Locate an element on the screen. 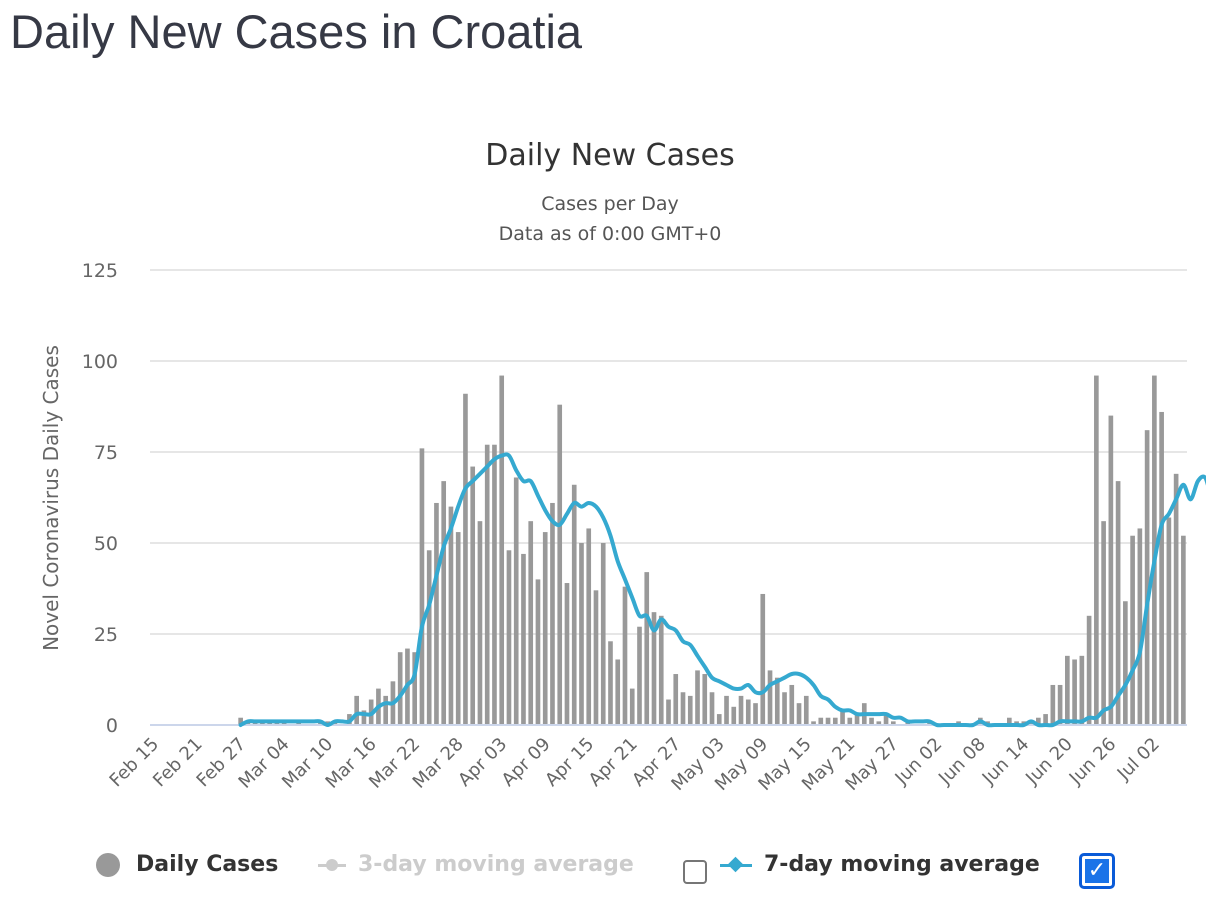 Image resolution: width=1206 pixels, height=900 pixels. chart-subtitle-line2: Data as of 0:00 GMT+0 is located at coordinates (610, 234).